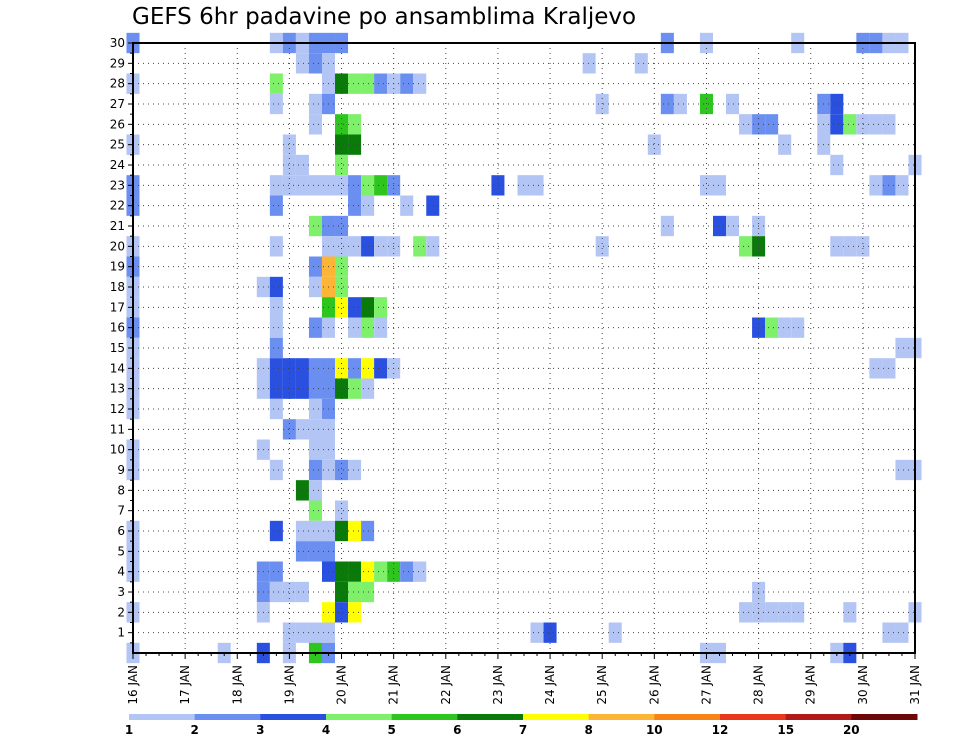  I want to click on legend-label: 4, so click(326, 730).